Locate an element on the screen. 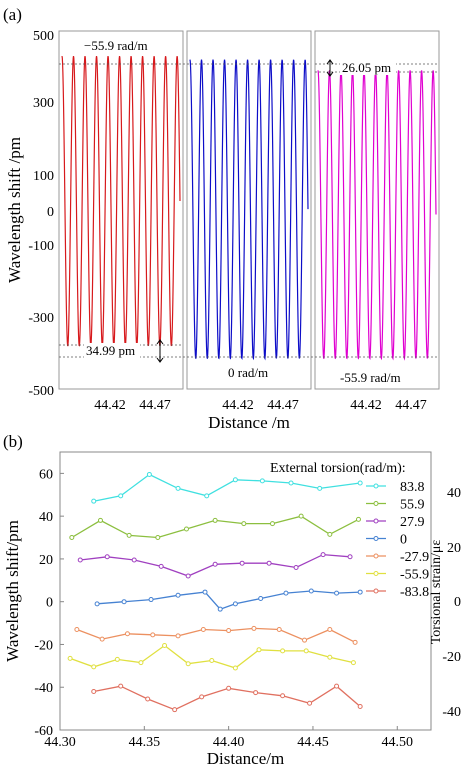  series--55.9 is located at coordinates (211, 657).